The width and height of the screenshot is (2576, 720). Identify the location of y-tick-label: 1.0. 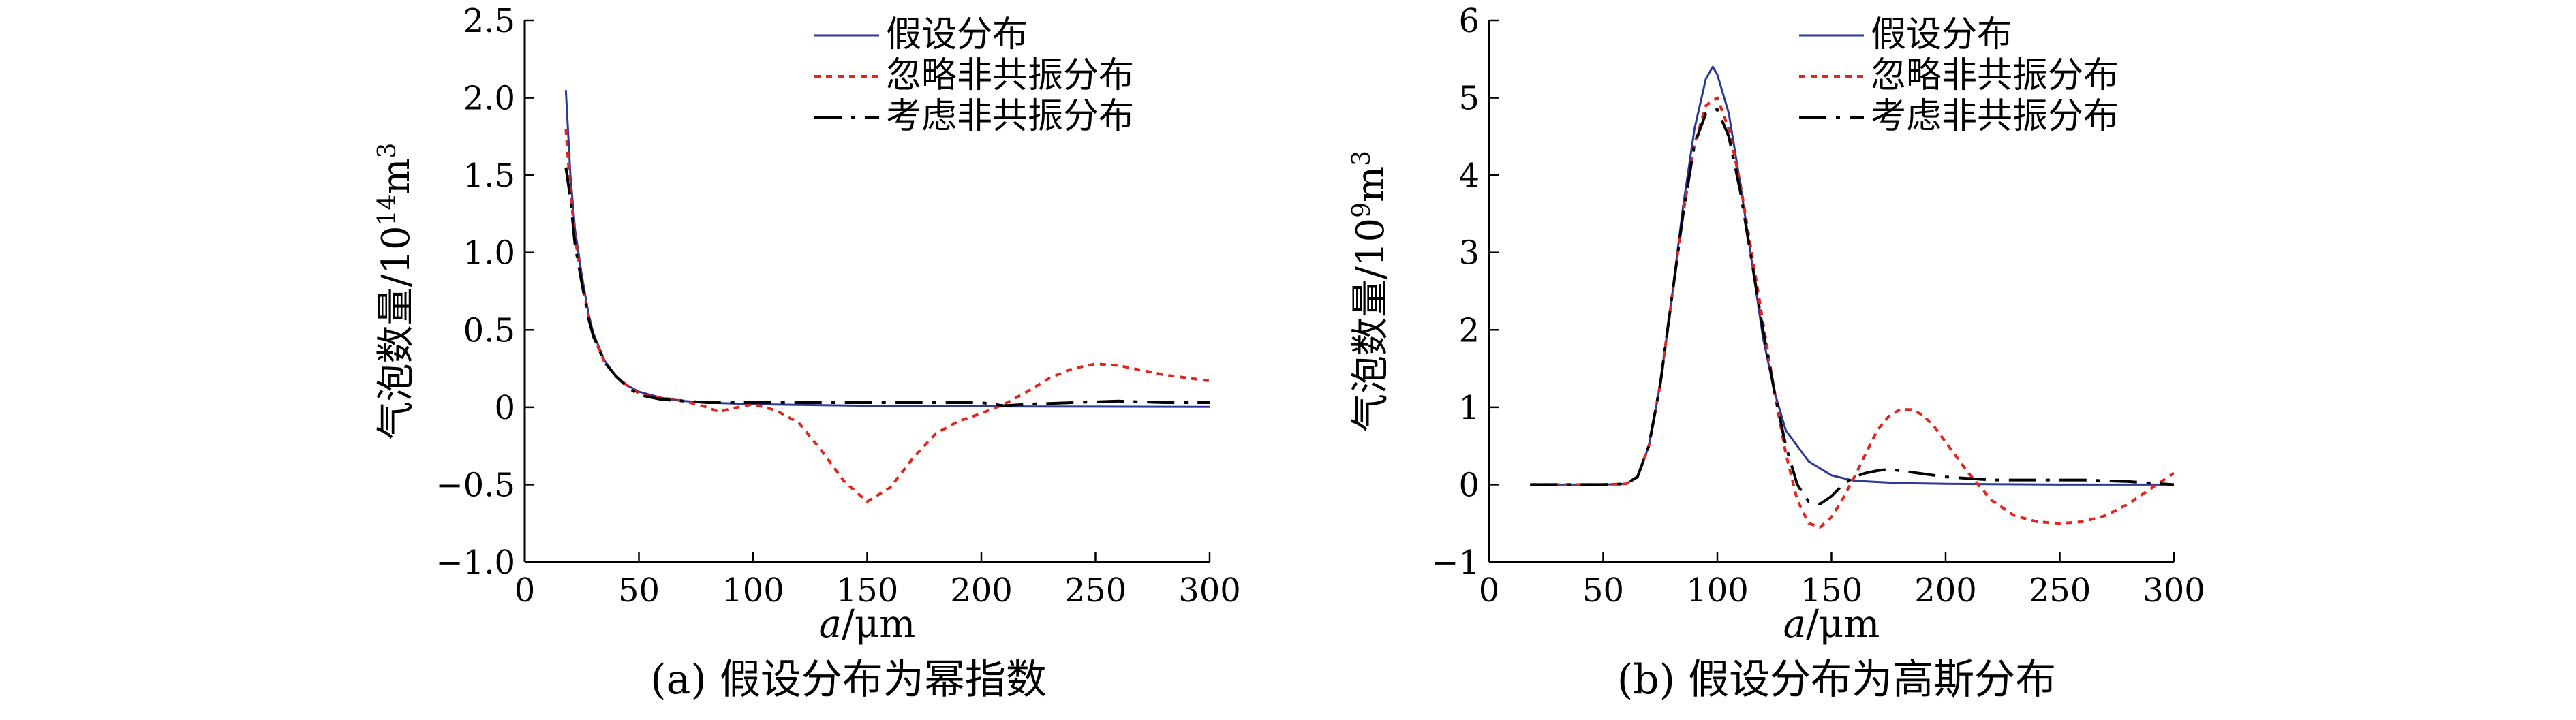
(489, 253).